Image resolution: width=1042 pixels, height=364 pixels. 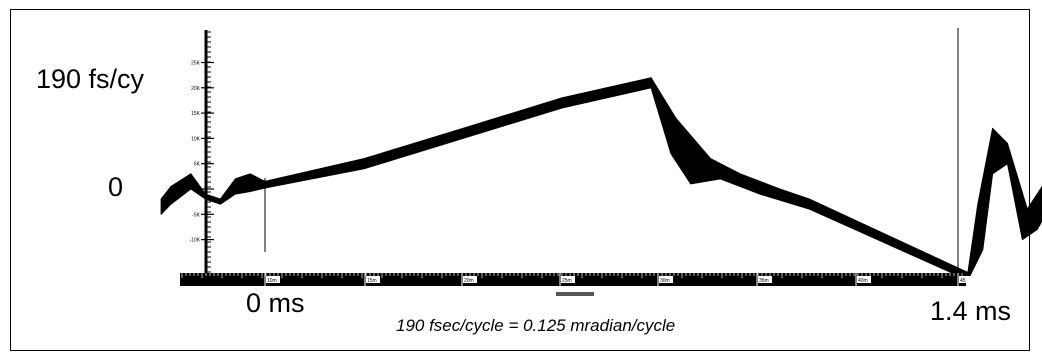 I want to click on x-tick-label: 20m, so click(x=469, y=281).